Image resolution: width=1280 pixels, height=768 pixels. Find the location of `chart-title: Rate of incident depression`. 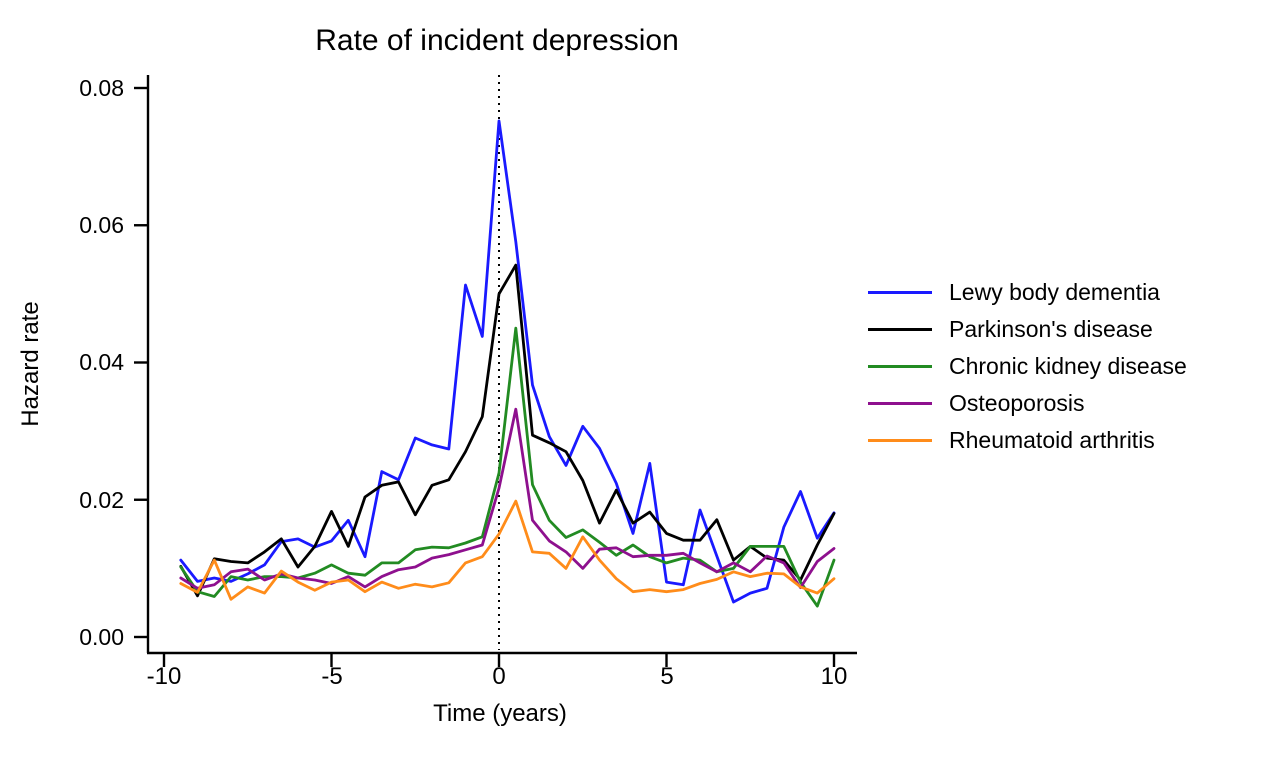

chart-title: Rate of incident depression is located at coordinates (497, 40).